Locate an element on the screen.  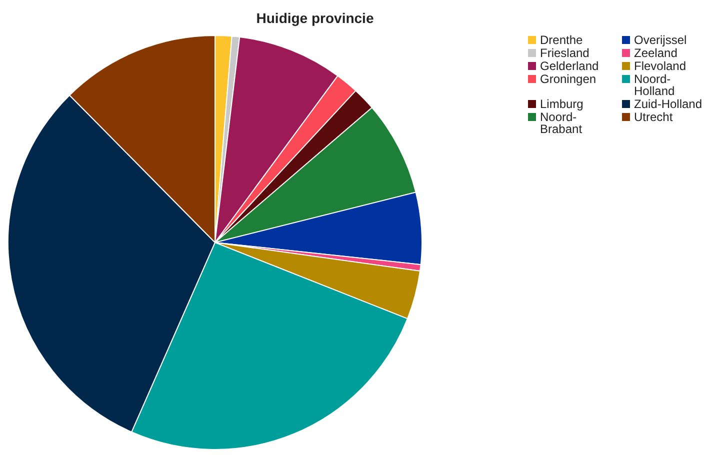
chart-title: Huidige provincie is located at coordinates (315, 18).